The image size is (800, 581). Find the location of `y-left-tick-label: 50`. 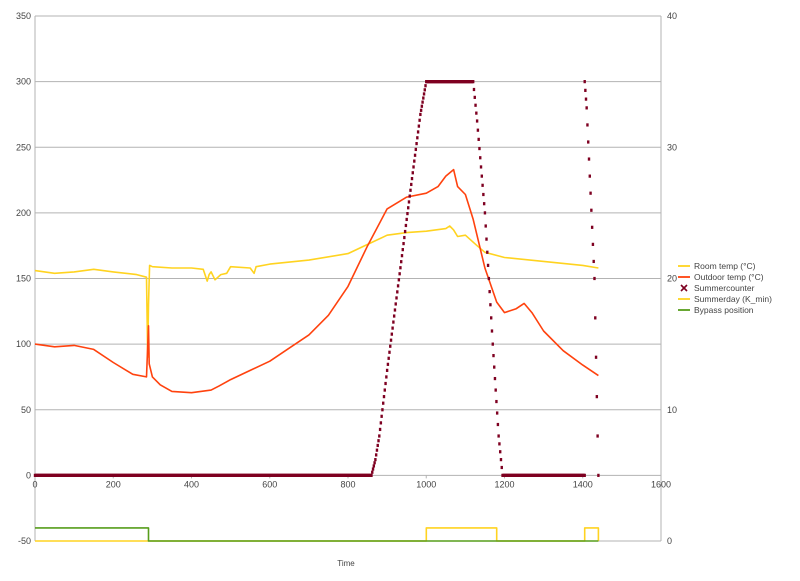

y-left-tick-label: 50 is located at coordinates (26, 410).